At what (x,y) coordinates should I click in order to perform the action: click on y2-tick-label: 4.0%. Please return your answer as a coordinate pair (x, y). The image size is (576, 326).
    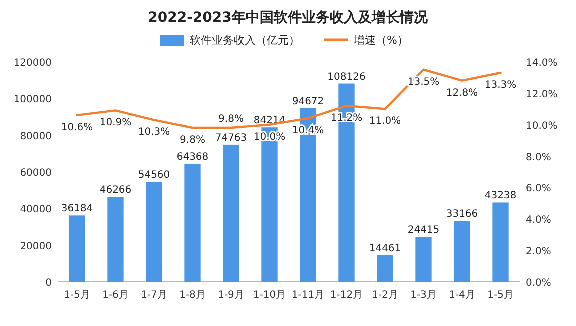
    Looking at the image, I should click on (539, 220).